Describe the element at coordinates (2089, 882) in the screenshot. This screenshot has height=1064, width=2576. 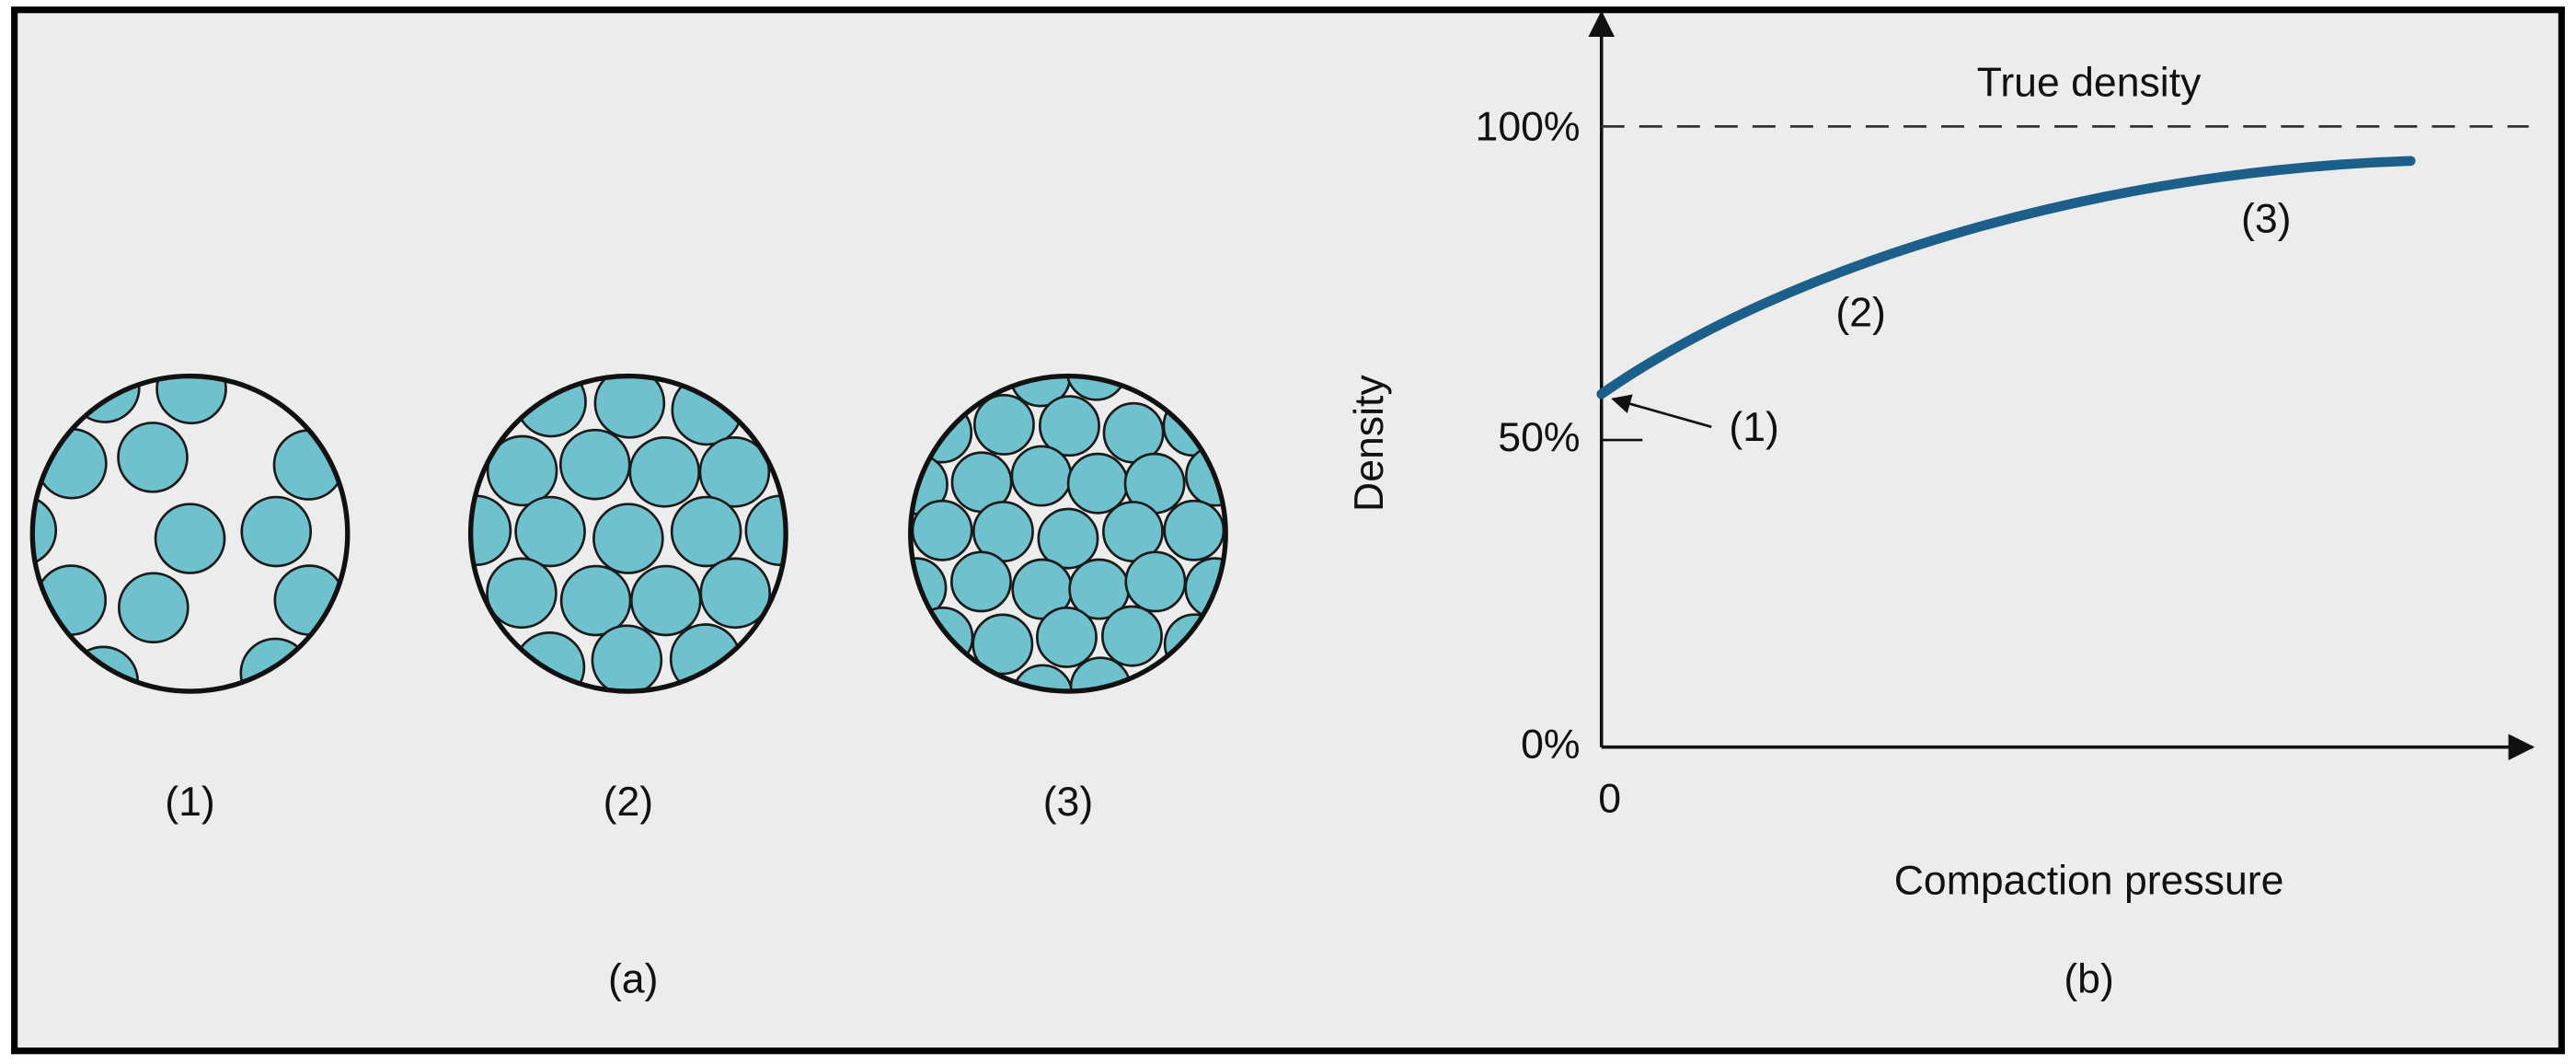
I see `x-axis-label: Compaction pressure` at that location.